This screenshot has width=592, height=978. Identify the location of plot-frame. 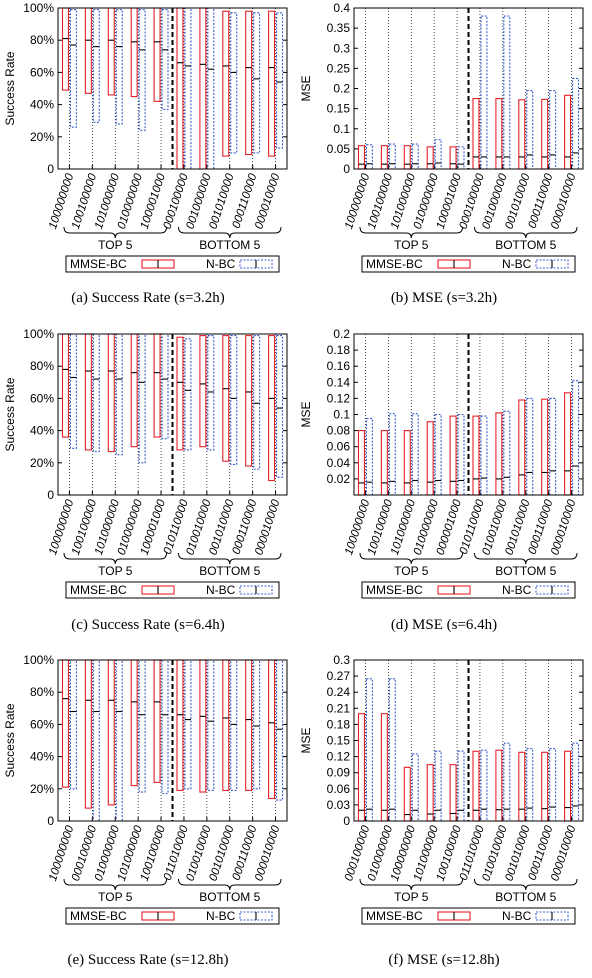
(468, 88).